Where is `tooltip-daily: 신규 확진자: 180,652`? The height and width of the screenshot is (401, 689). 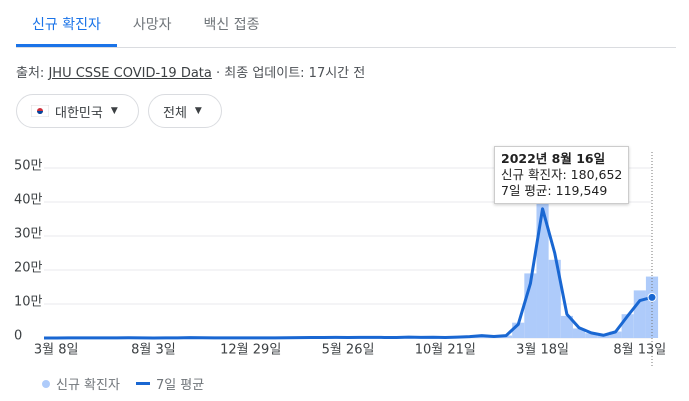 tooltip-daily: 신규 확진자: 180,652 is located at coordinates (562, 174).